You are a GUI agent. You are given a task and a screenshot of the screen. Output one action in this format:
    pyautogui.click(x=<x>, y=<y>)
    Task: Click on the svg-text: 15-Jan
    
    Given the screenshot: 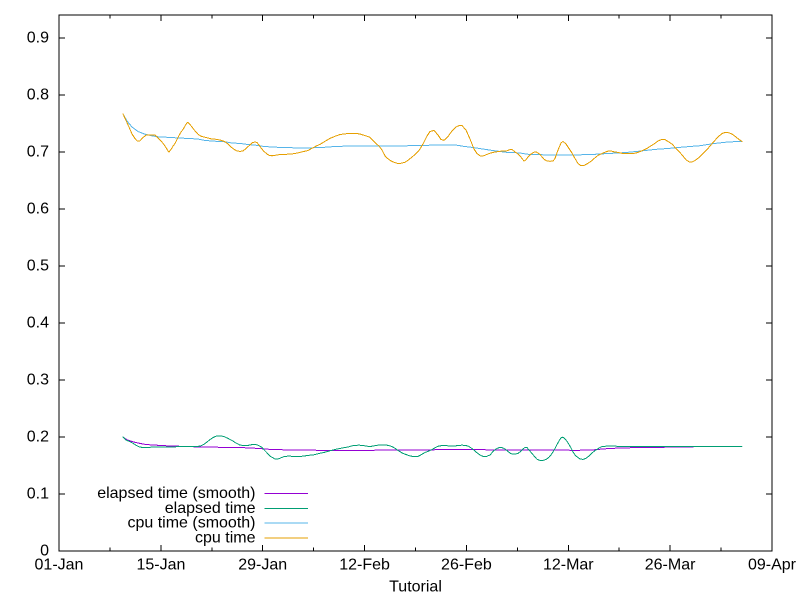 What is the action you would take?
    pyautogui.click(x=160, y=565)
    